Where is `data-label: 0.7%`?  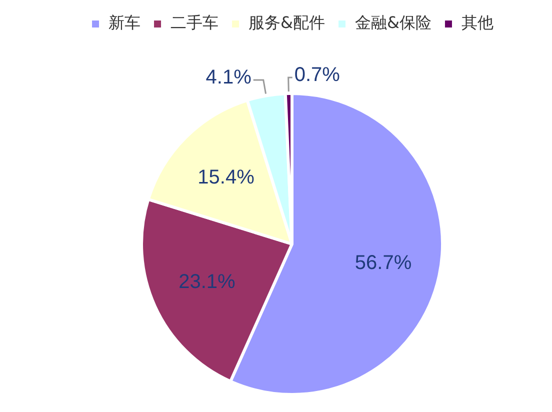 data-label: 0.7% is located at coordinates (317, 75).